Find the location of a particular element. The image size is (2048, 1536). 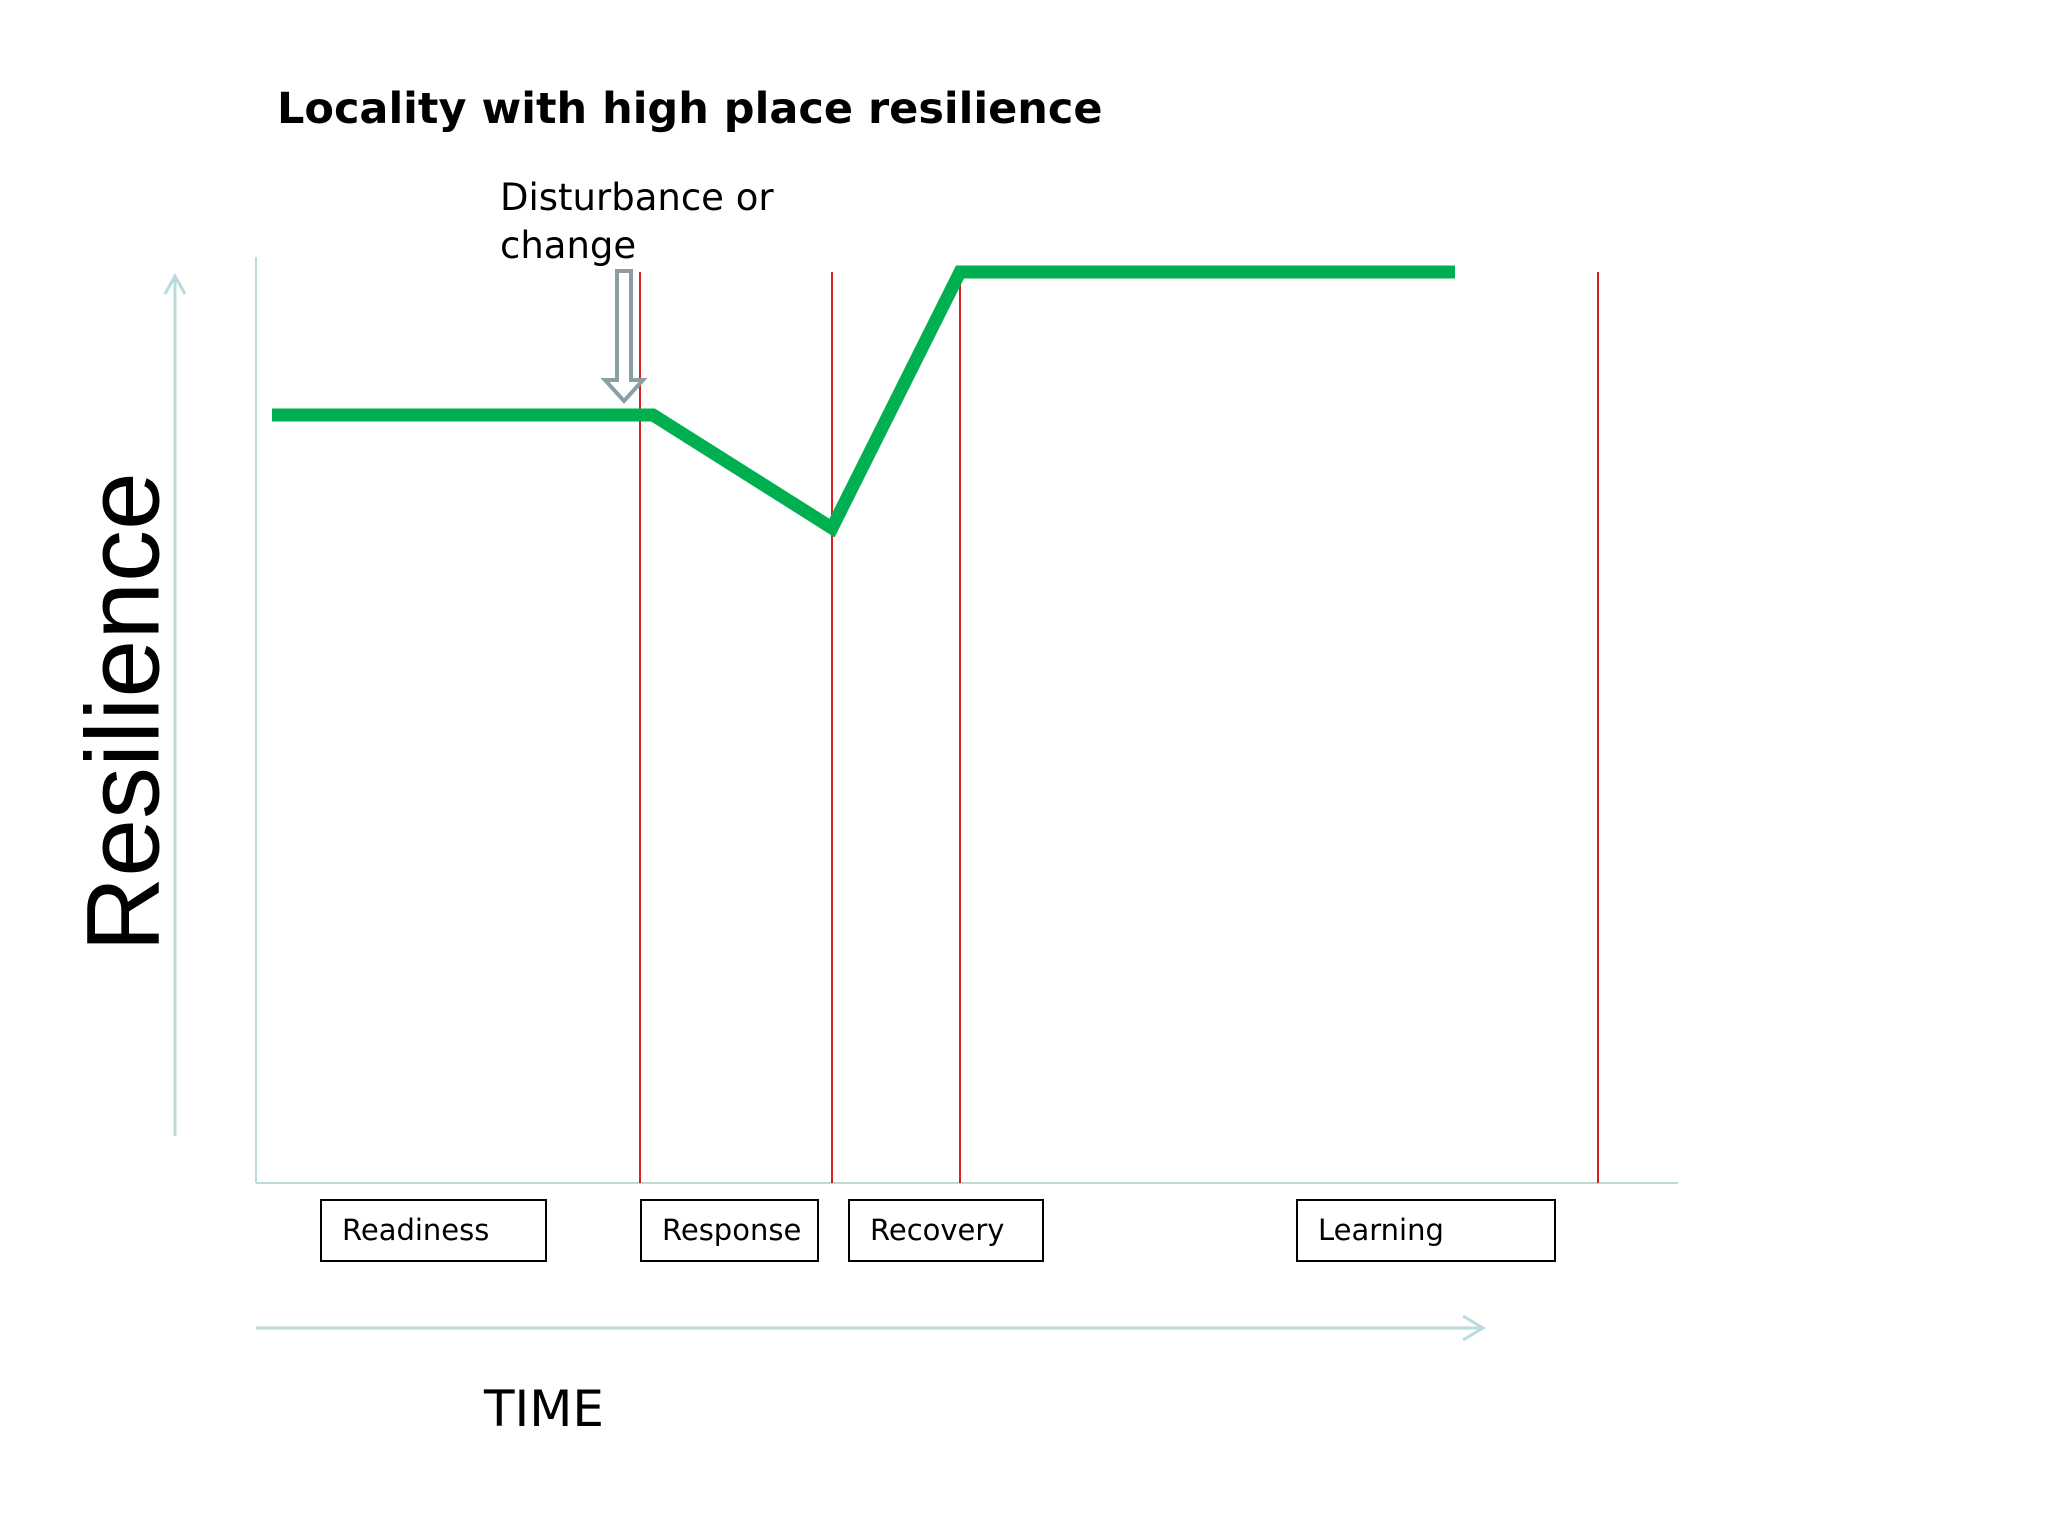

annotation: Disturbance or change is located at coordinates (637, 221).